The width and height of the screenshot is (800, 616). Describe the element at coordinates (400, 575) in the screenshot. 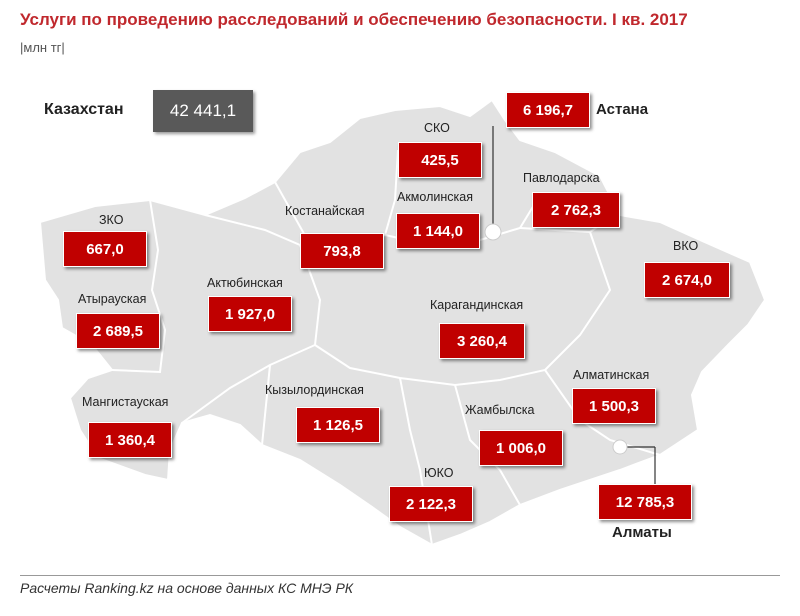

I see `footer-divider` at that location.